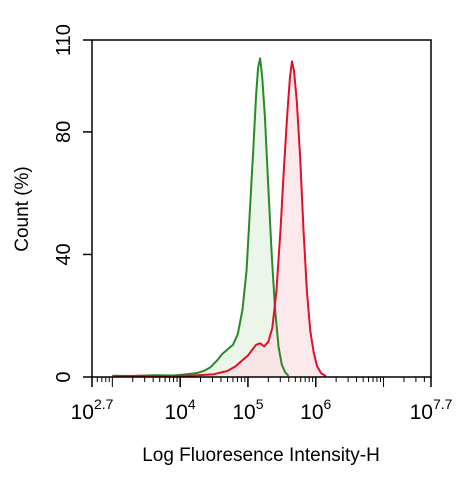 This screenshot has height=479, width=476. I want to click on x-ticks: 102.7 10⁴ 10⁵ 10⁶ 107.7, so click(262, 400).